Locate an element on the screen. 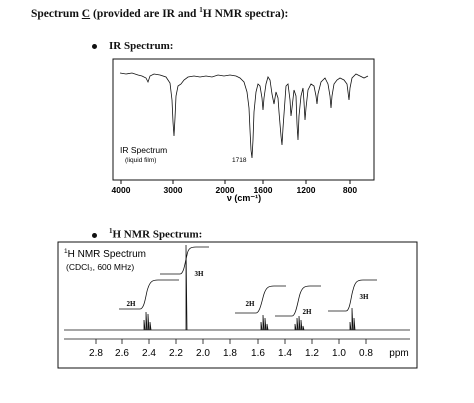 The height and width of the screenshot is (403, 474). nmr-tick-label: 1.6 is located at coordinates (258, 353).